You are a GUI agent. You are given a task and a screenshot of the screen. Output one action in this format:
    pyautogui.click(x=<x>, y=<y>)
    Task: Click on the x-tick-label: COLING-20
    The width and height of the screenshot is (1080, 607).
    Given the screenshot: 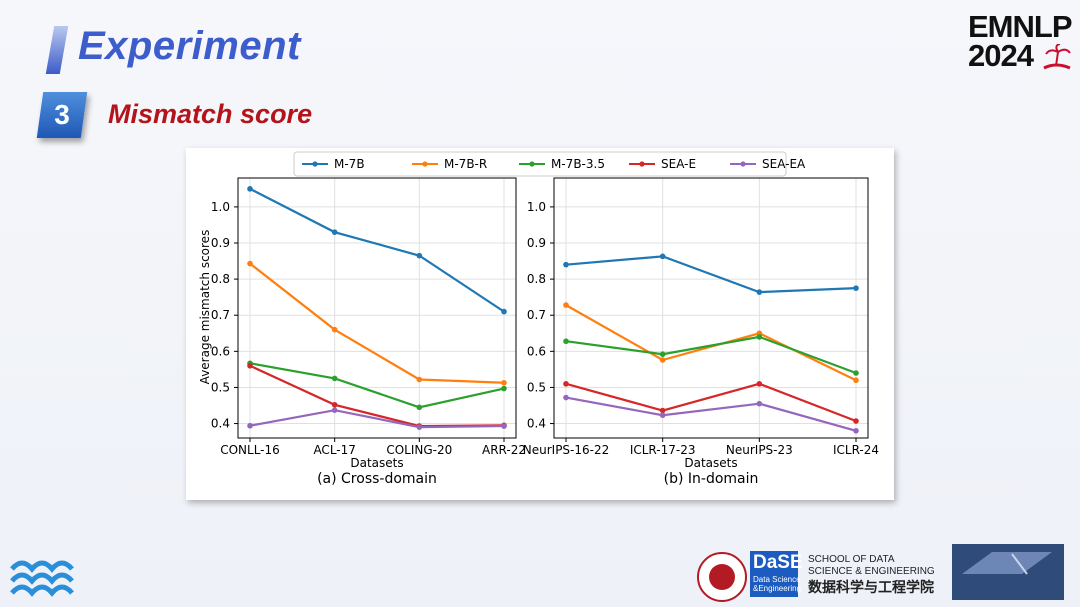 What is the action you would take?
    pyautogui.click(x=419, y=450)
    